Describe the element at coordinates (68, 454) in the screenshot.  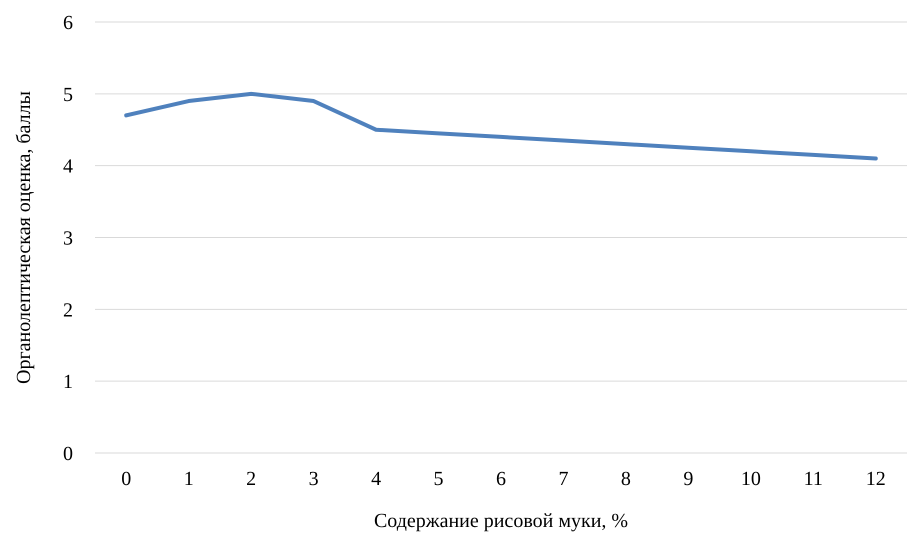
I see `y-tick-label: 0` at that location.